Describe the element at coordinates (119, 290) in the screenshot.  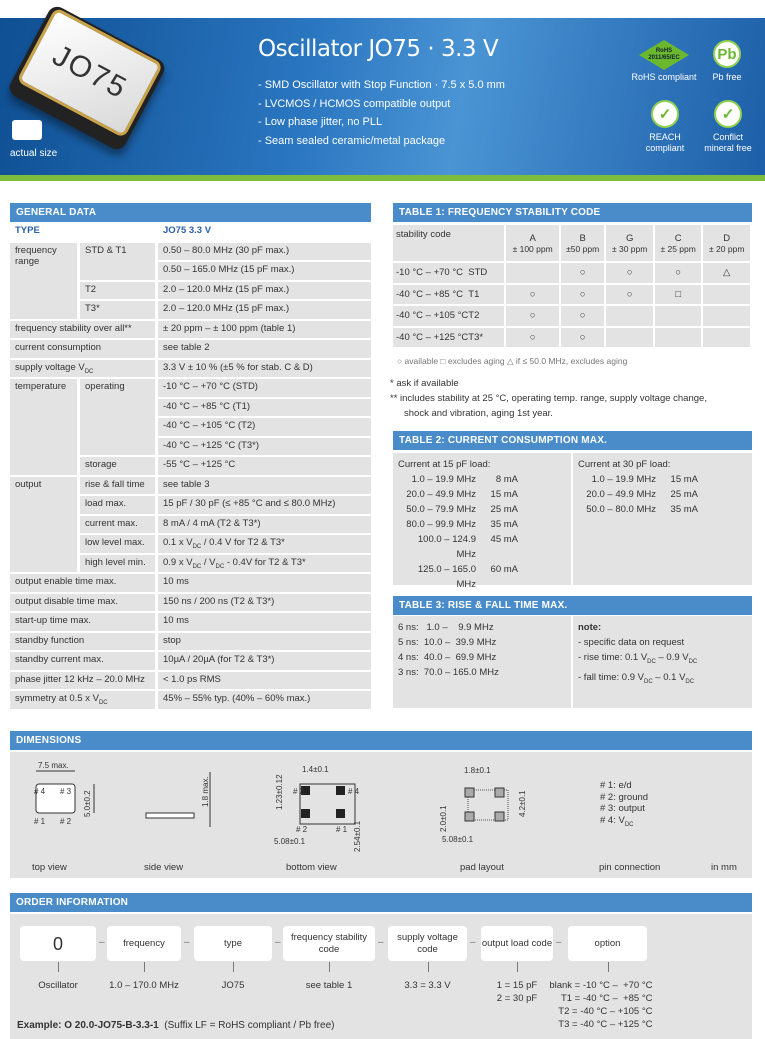
I see `row-sublabel: T2` at that location.